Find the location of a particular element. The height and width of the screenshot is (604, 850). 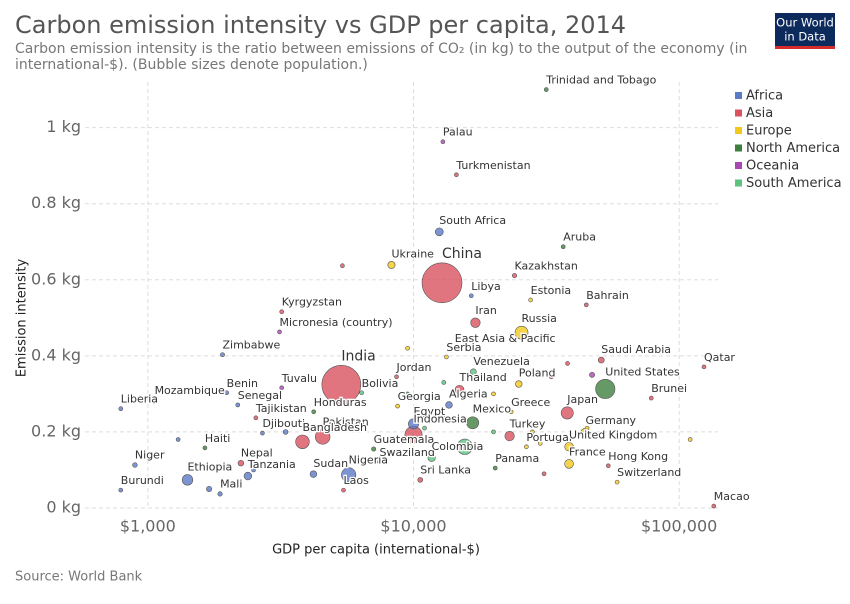

point-label: United States is located at coordinates (642, 371).